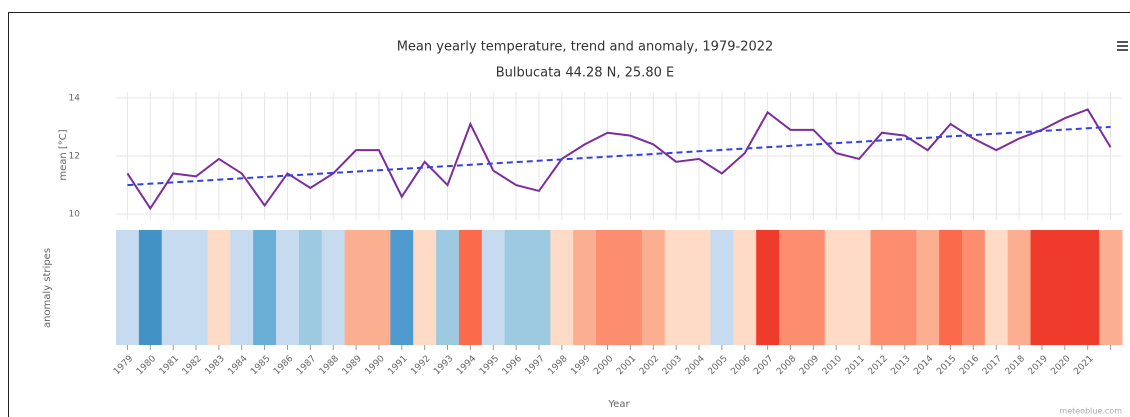  What do you see at coordinates (47, 288) in the screenshot?
I see `stripes-label: anomaly stripes` at bounding box center [47, 288].